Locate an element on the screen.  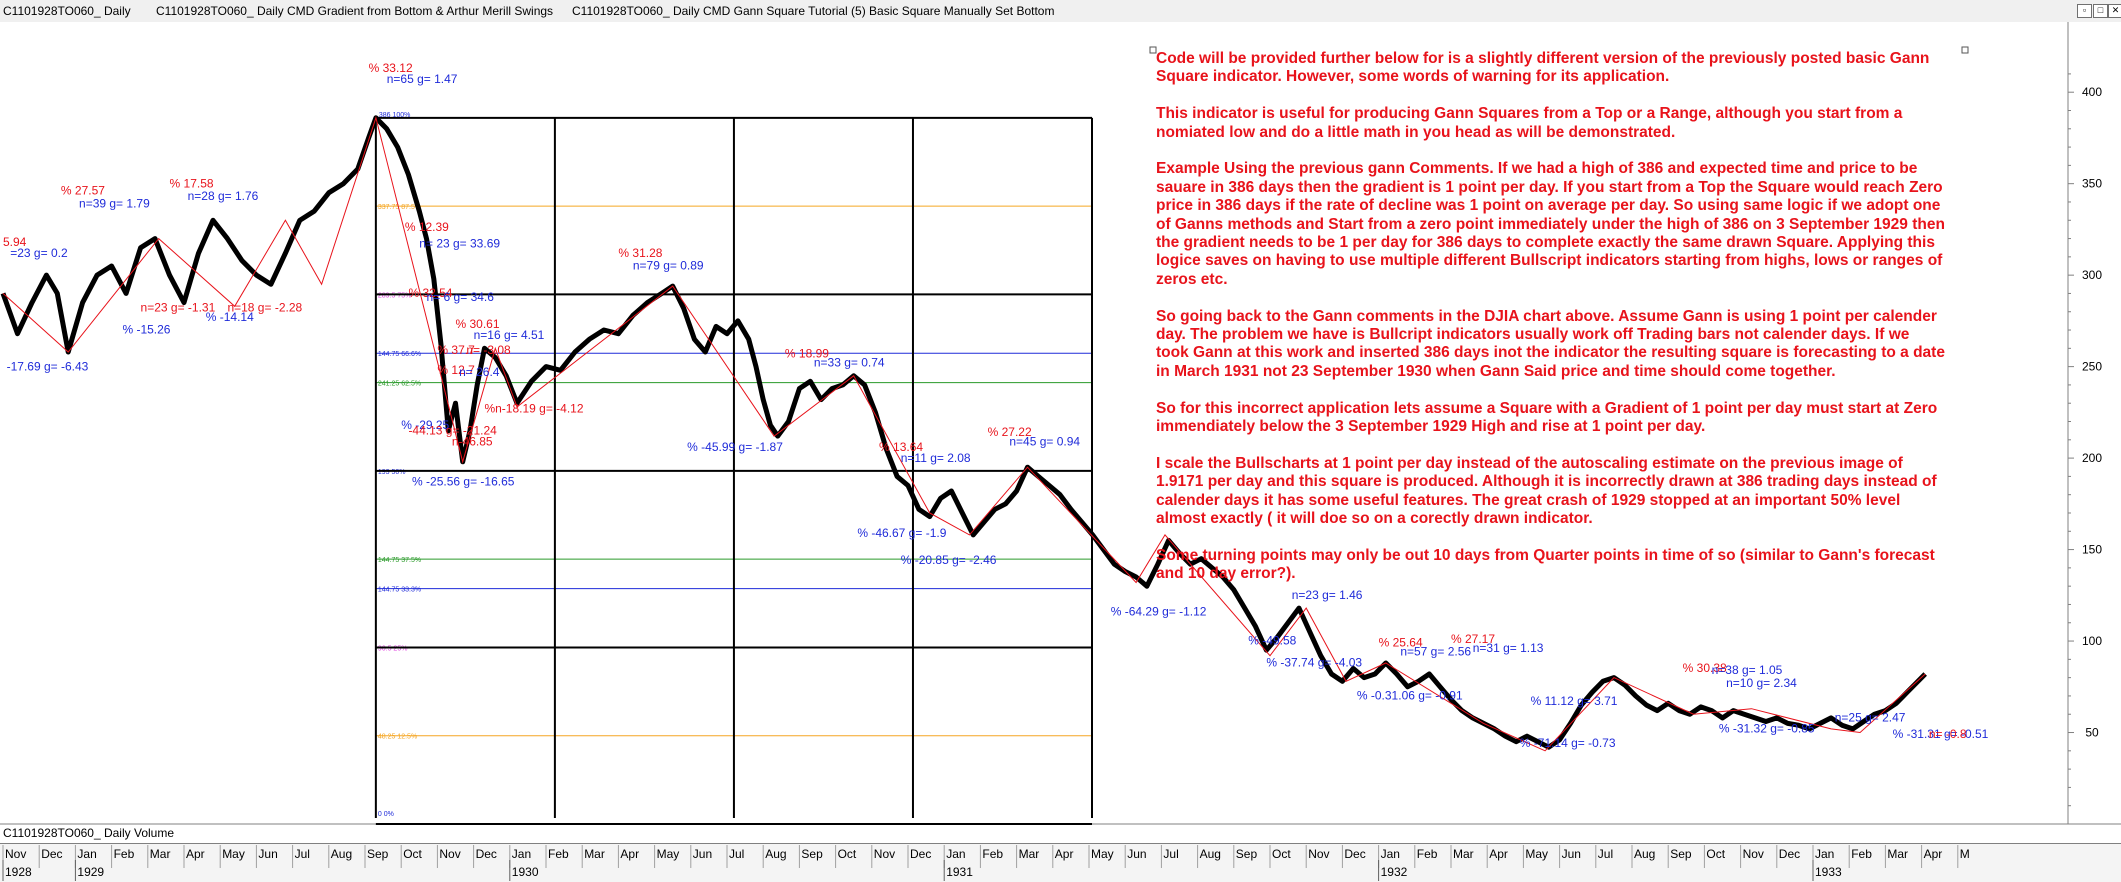
gann-top-label: 386 100% is located at coordinates (395, 115).